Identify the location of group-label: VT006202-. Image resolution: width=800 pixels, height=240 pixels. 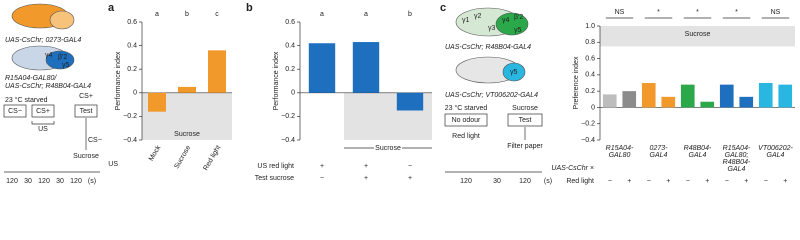
(775, 148).